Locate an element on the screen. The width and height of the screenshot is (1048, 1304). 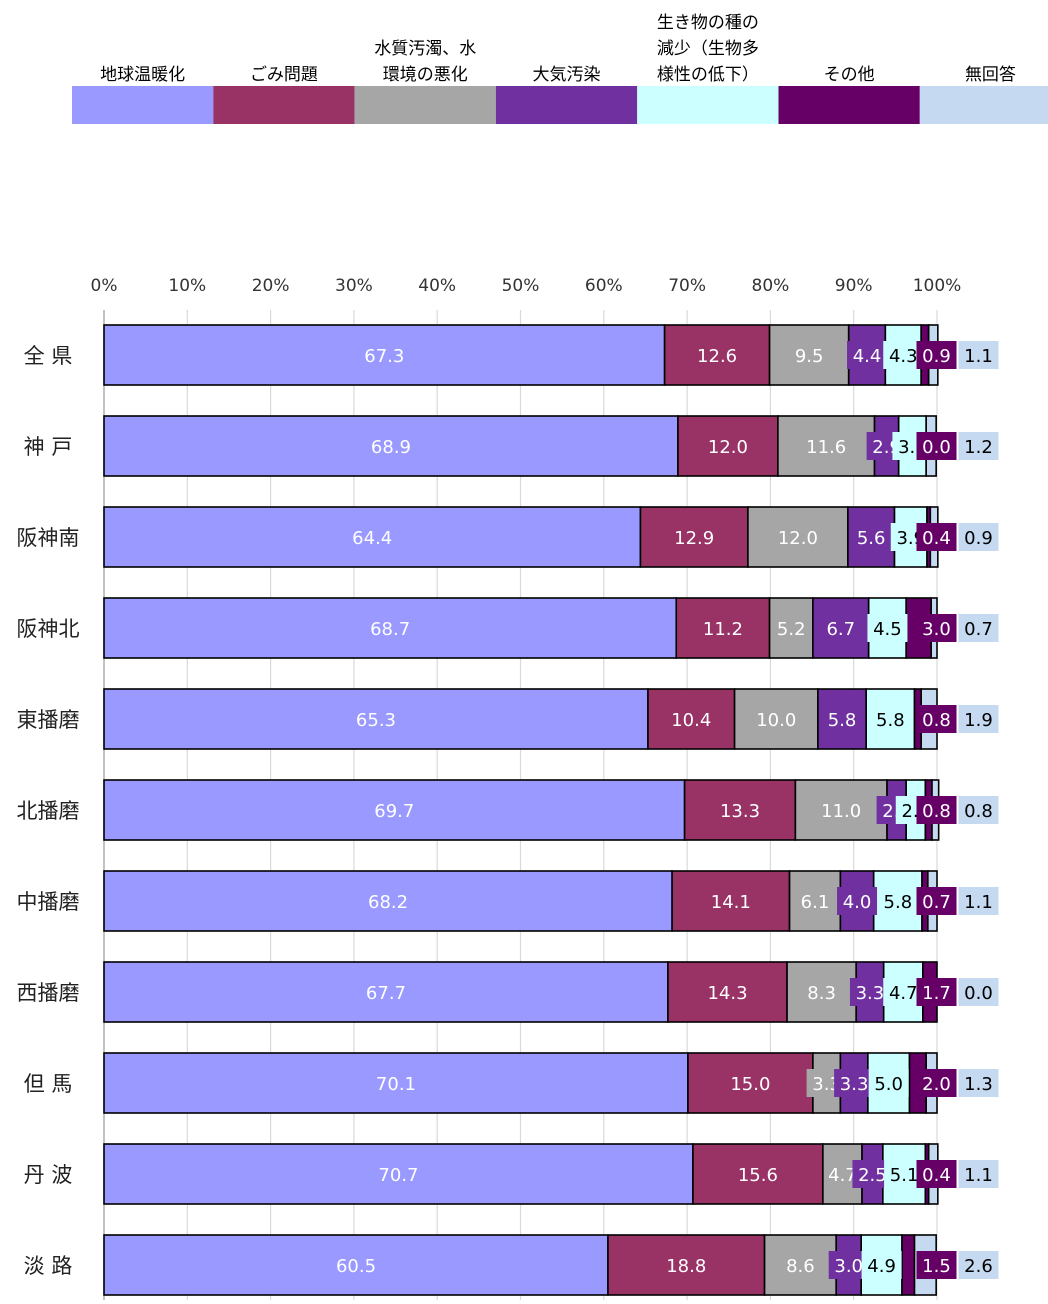
value-label: 12.9 is located at coordinates (694, 538).